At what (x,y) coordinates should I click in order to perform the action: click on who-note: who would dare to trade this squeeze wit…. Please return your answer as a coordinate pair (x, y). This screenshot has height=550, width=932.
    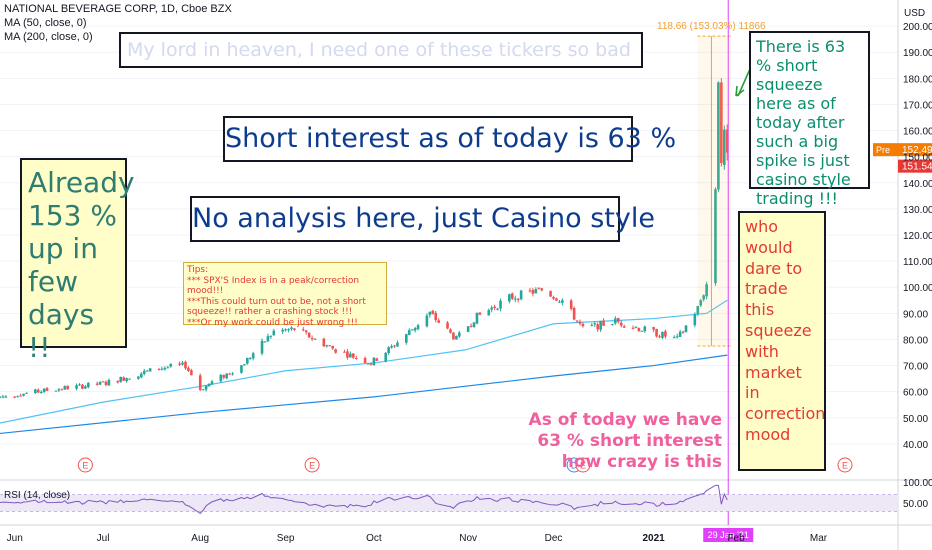
    Looking at the image, I should click on (782, 341).